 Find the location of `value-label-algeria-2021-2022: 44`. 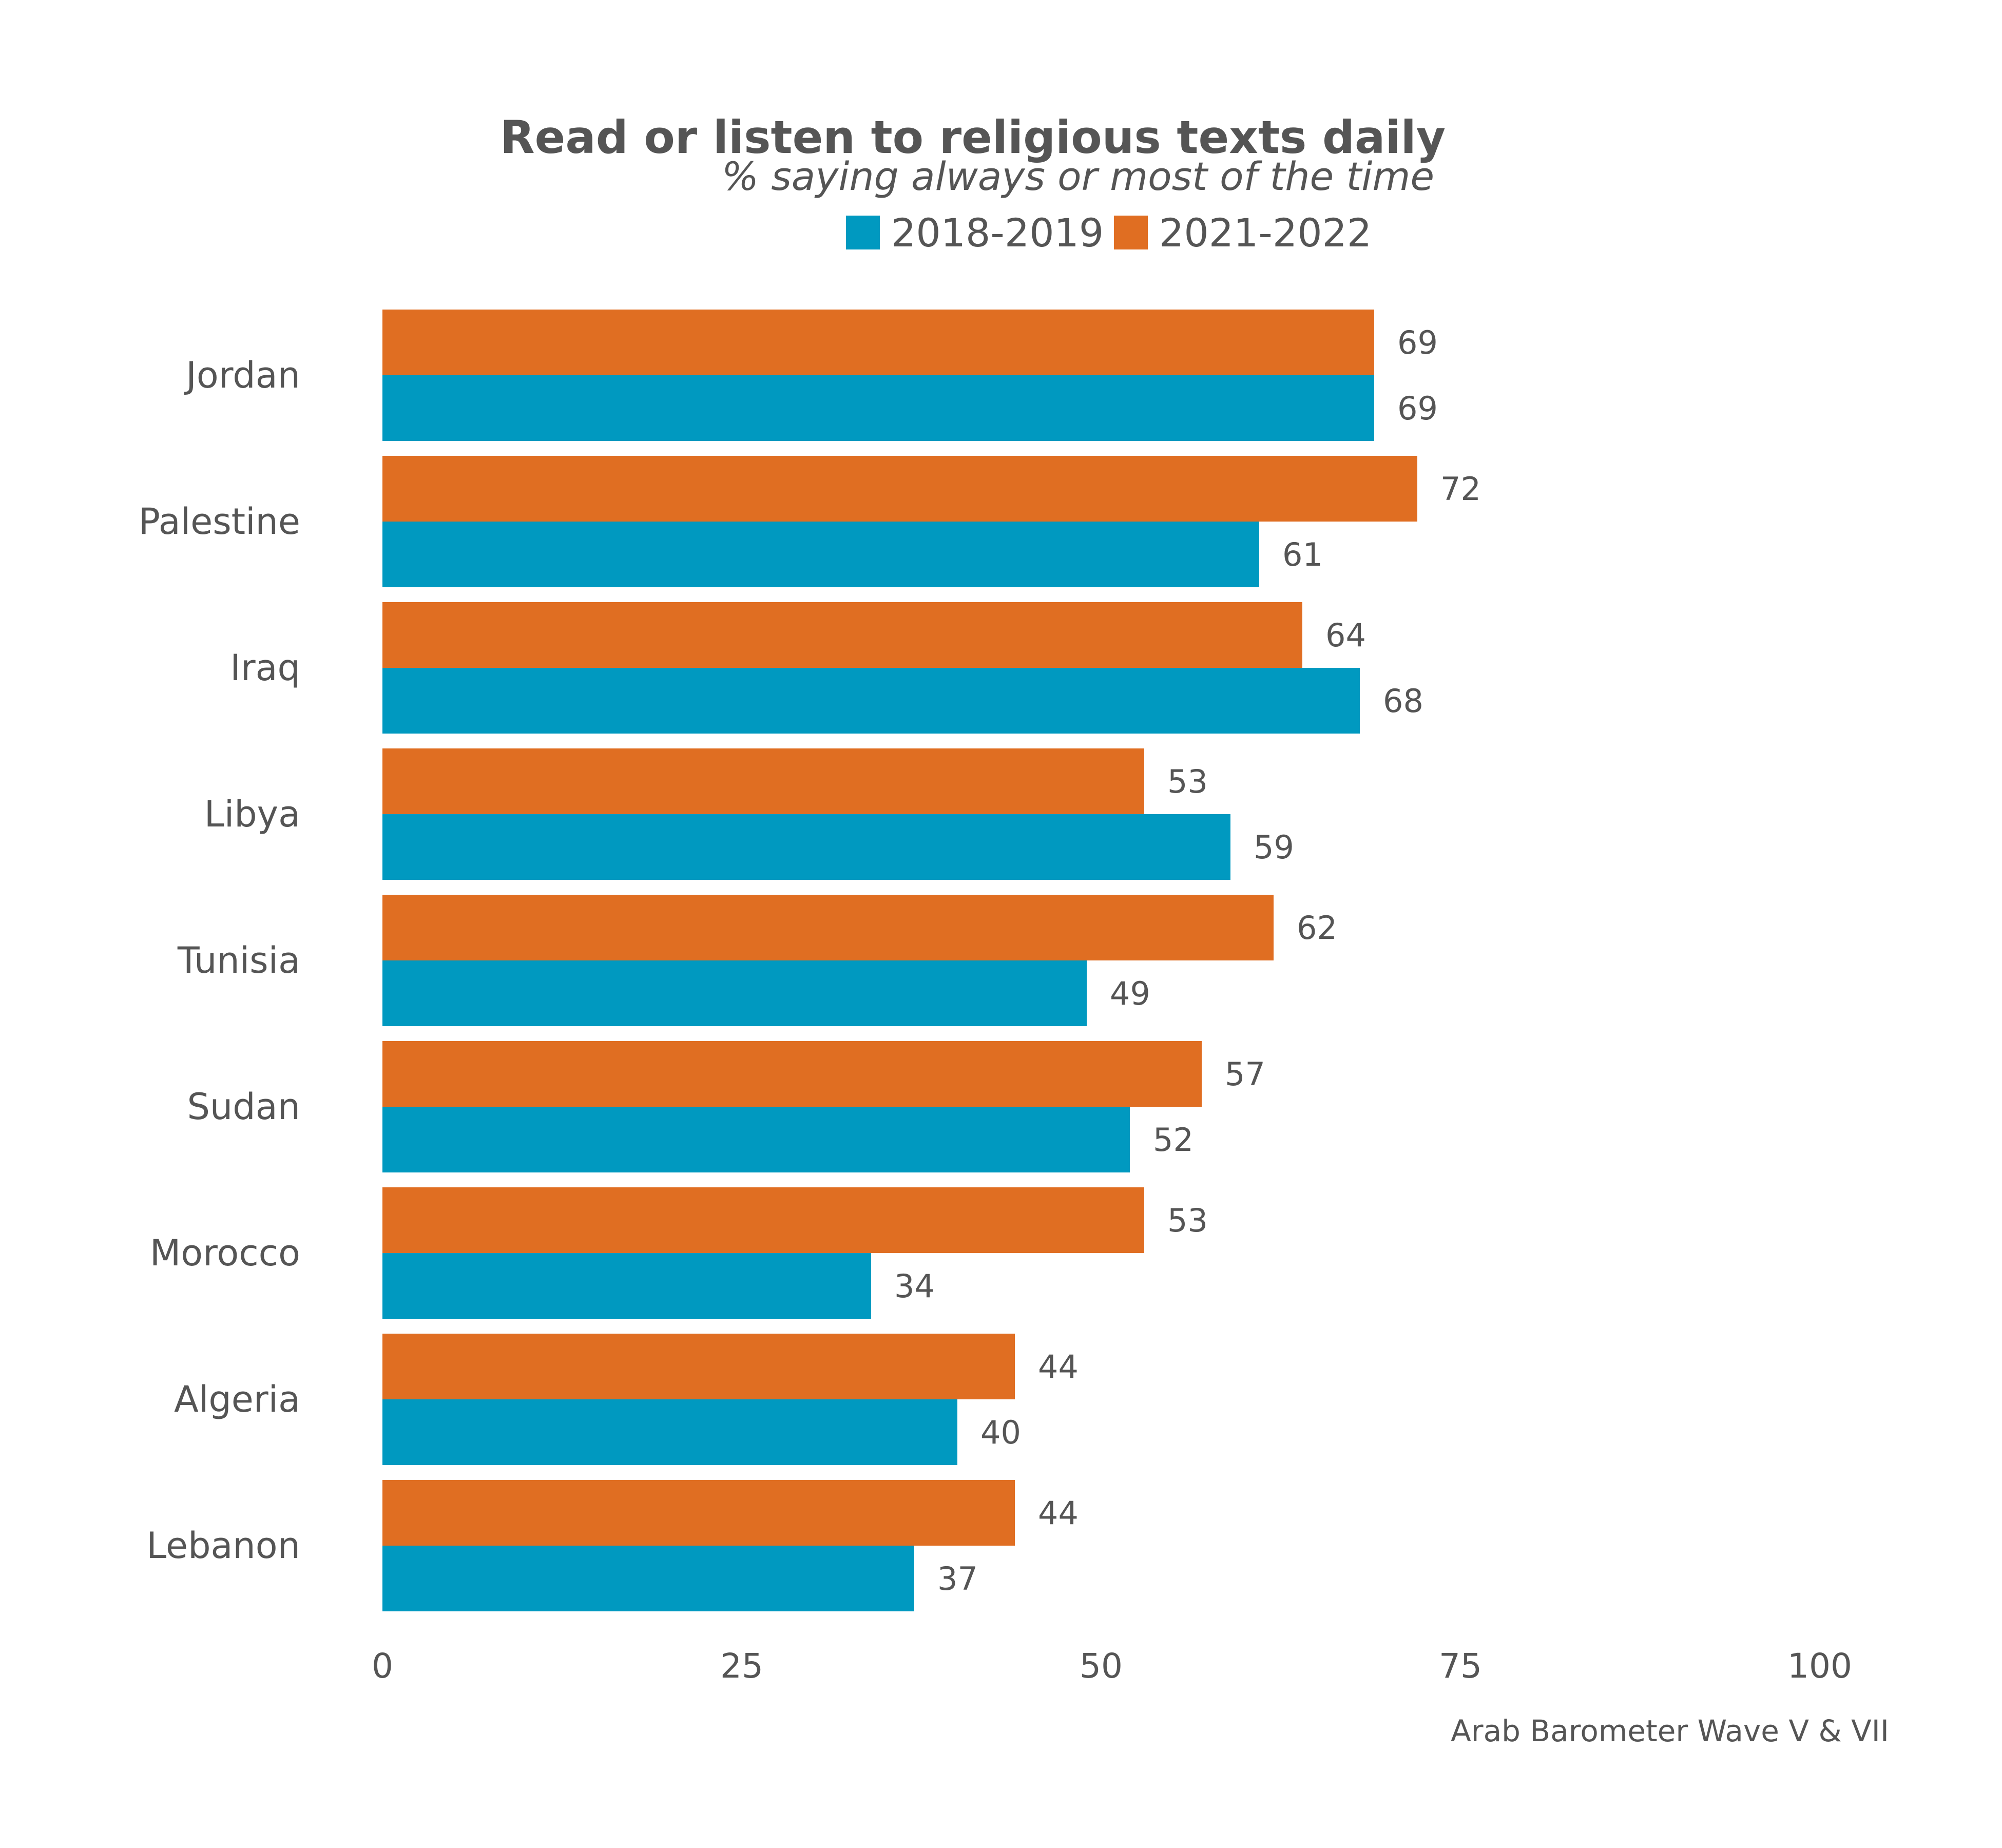

value-label-algeria-2021-2022: 44 is located at coordinates (1058, 1366).